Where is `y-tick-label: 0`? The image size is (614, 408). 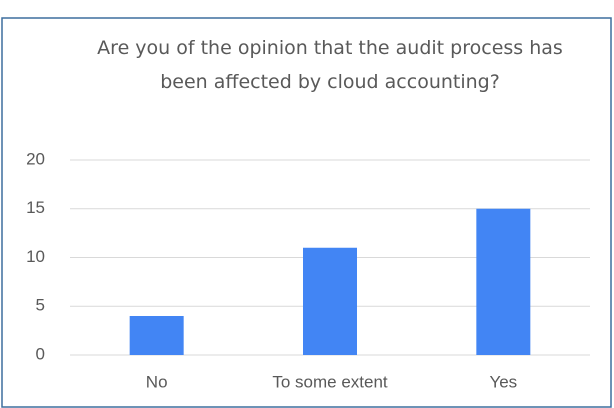
y-tick-label: 0 is located at coordinates (40, 353).